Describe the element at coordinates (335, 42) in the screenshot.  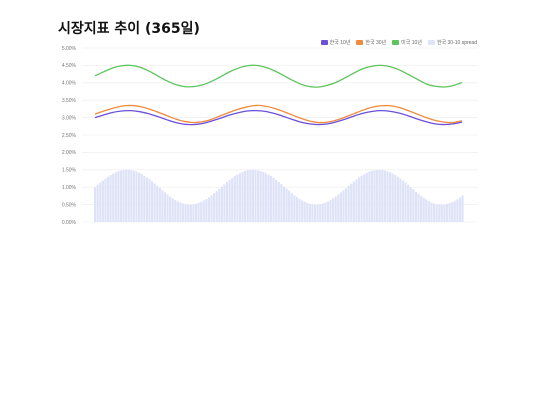
I see `legend-item: 한국 10년` at that location.